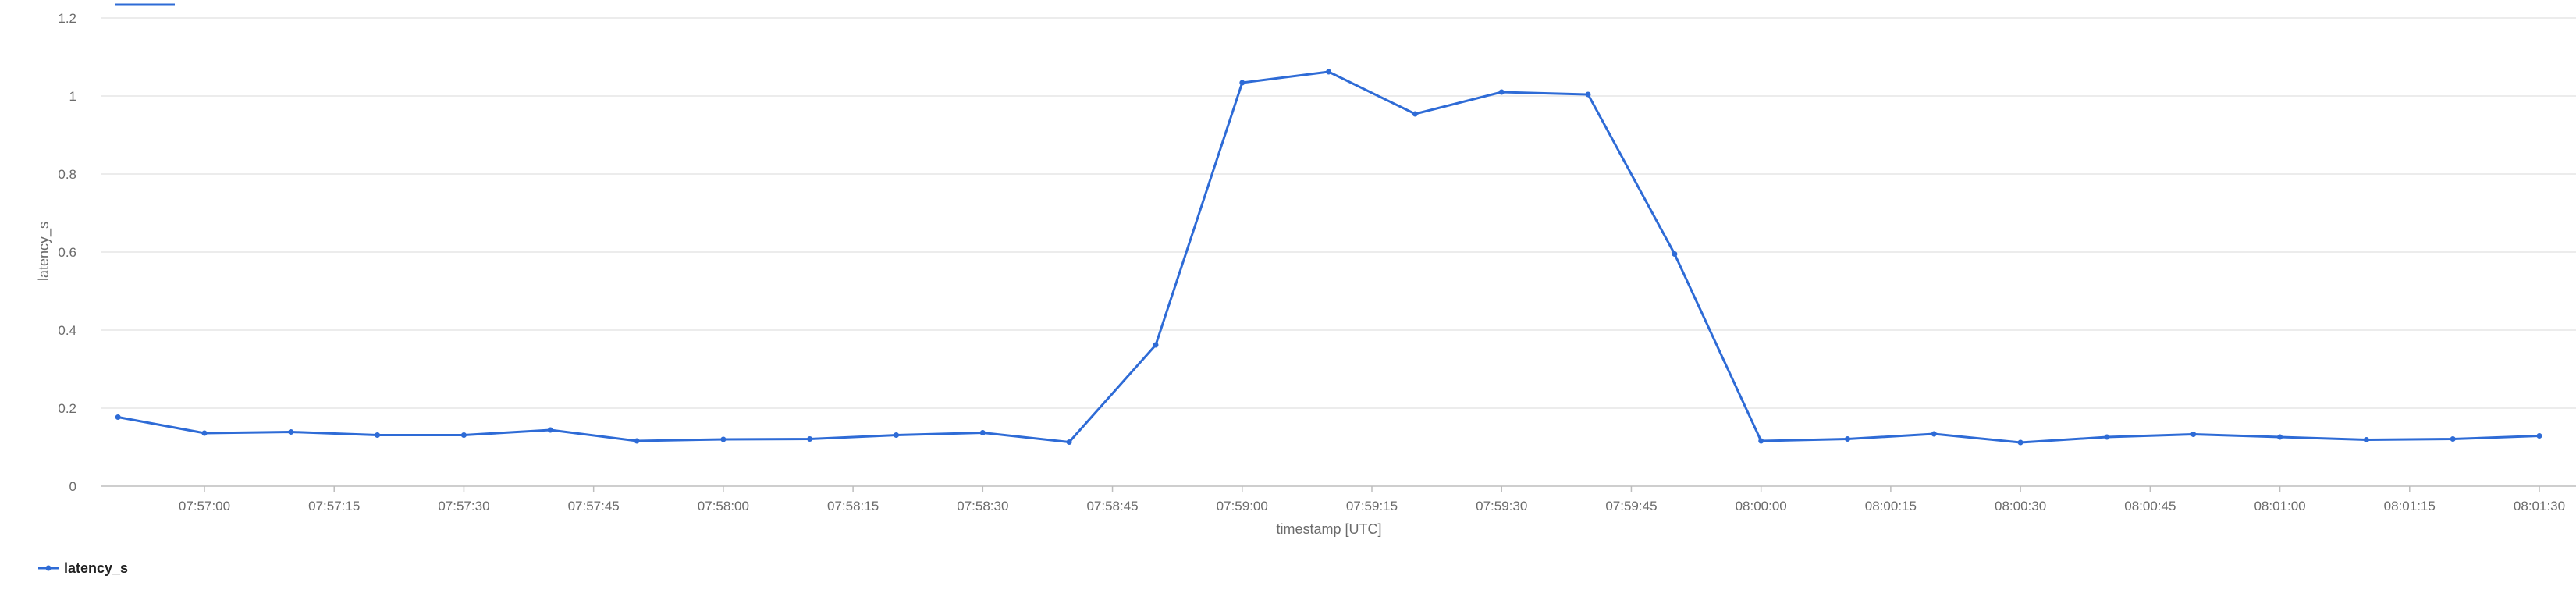 The image size is (2576, 597). Describe the element at coordinates (1112, 506) in the screenshot. I see `x-tick-label: 07:58:45` at that location.